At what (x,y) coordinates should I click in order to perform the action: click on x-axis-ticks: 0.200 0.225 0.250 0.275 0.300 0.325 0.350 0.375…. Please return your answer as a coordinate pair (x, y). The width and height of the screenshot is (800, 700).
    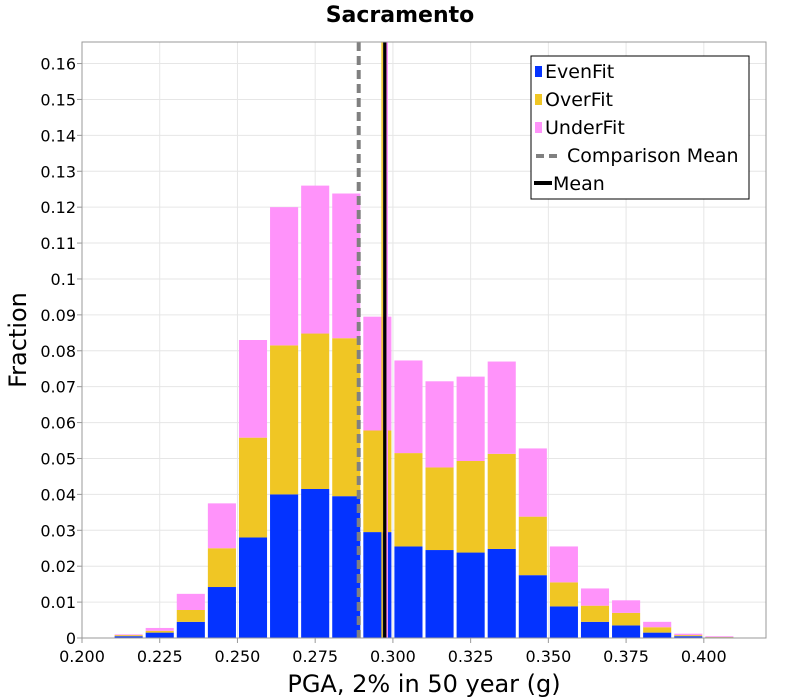
    Looking at the image, I should click on (393, 652).